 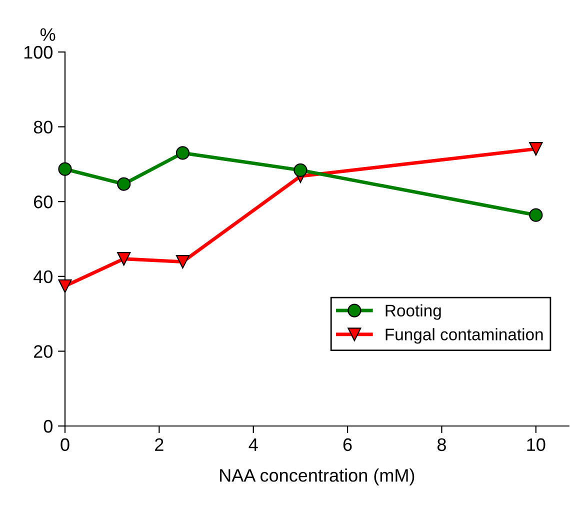 What do you see at coordinates (413, 312) in the screenshot?
I see `legend-label: Rooting` at bounding box center [413, 312].